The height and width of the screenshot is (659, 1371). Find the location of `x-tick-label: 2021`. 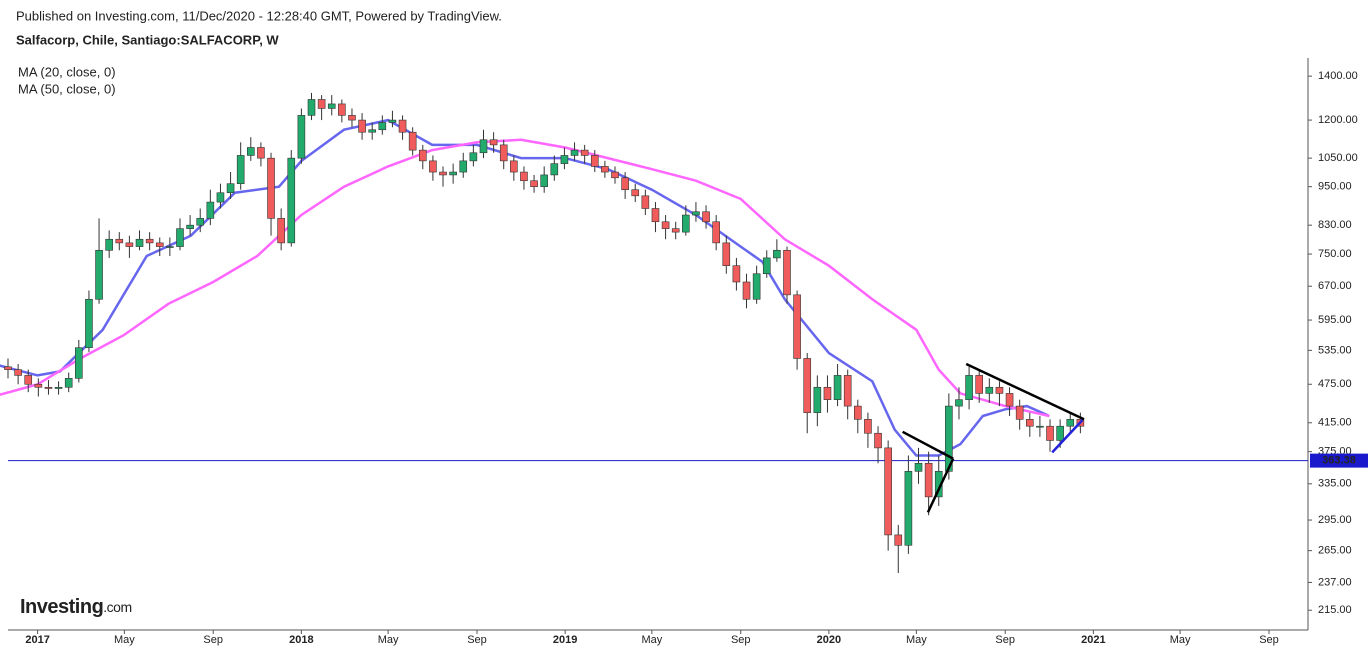

x-tick-label: 2021 is located at coordinates (1093, 640).